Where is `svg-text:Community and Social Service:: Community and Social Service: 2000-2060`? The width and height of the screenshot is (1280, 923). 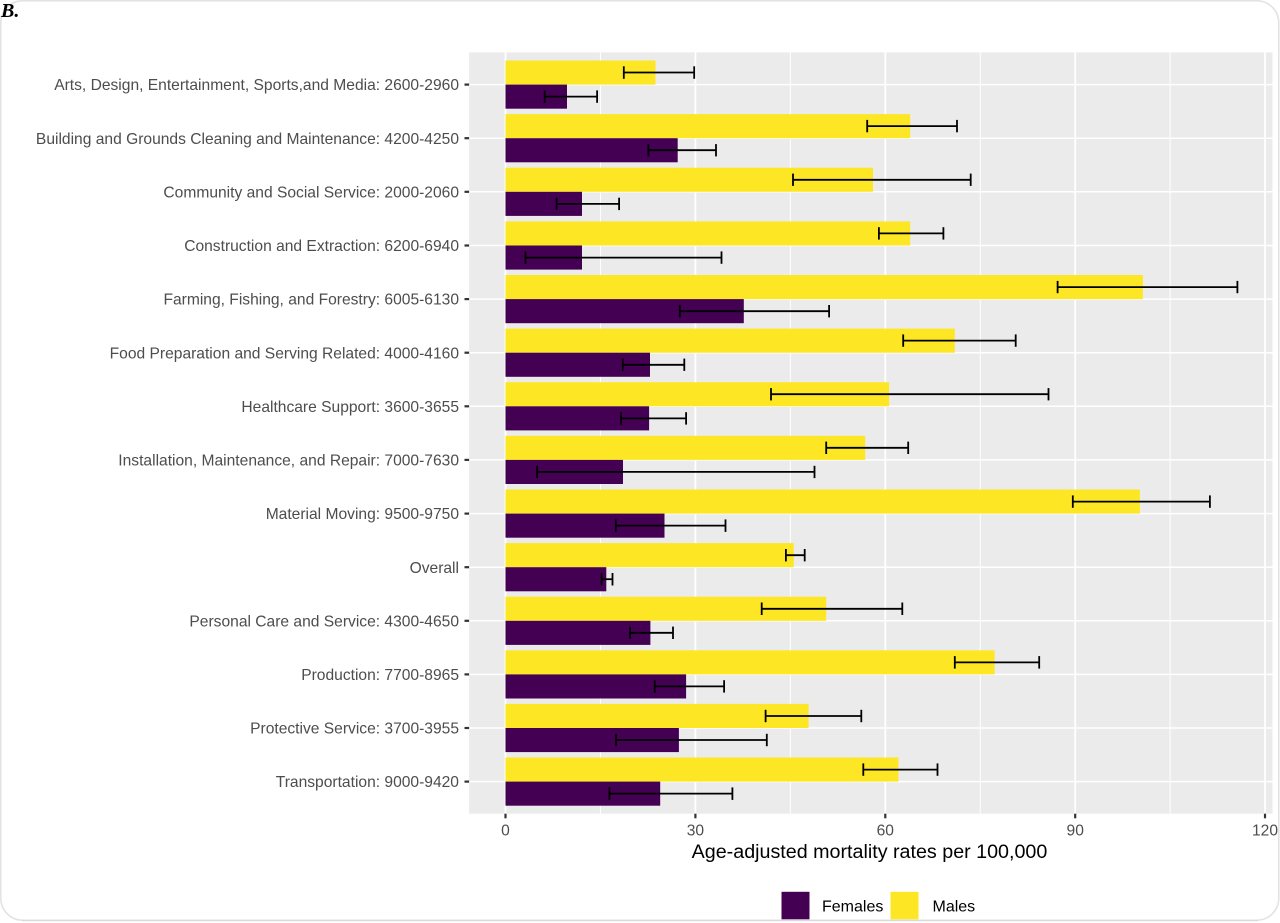
svg-text:Community and Social Service:: Community and Social Service: 2000-2060 is located at coordinates (311, 192).